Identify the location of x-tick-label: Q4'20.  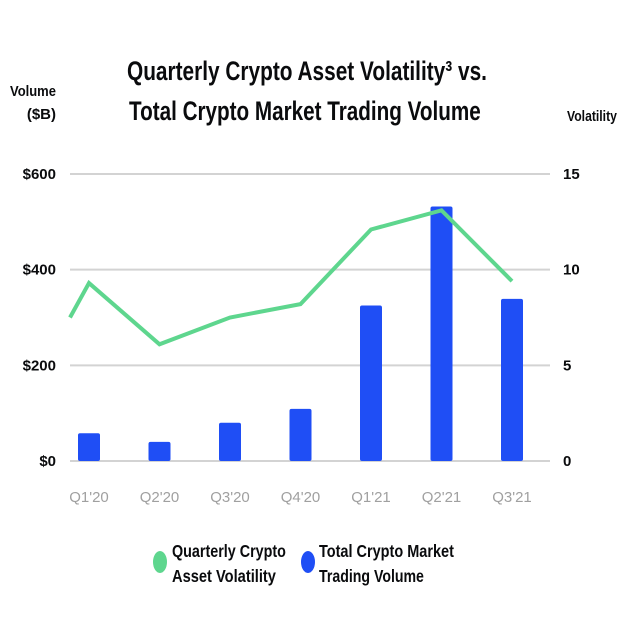
(301, 497).